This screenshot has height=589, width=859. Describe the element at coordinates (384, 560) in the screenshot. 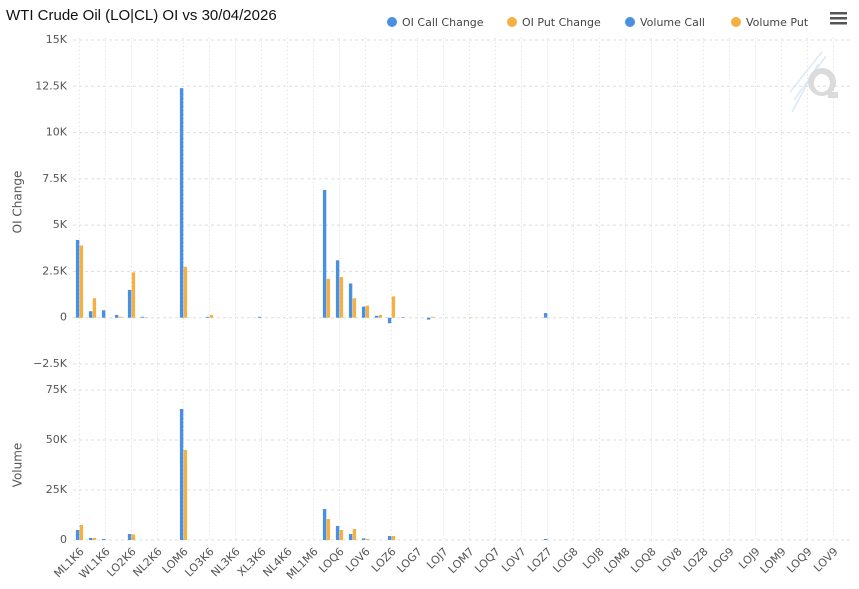

I see `x-tick-label: LOZ6` at that location.